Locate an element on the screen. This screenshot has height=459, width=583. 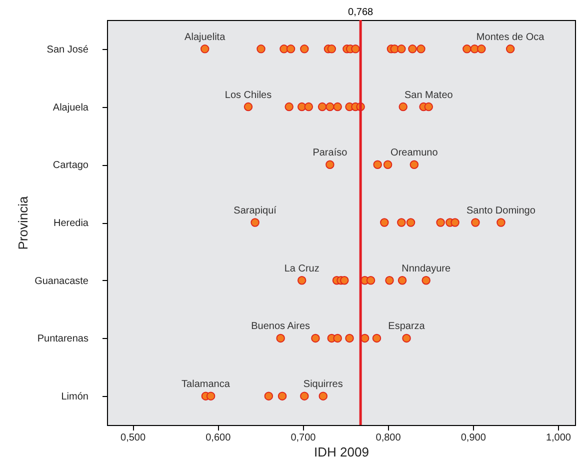
annotation: Paraíso is located at coordinates (330, 153).